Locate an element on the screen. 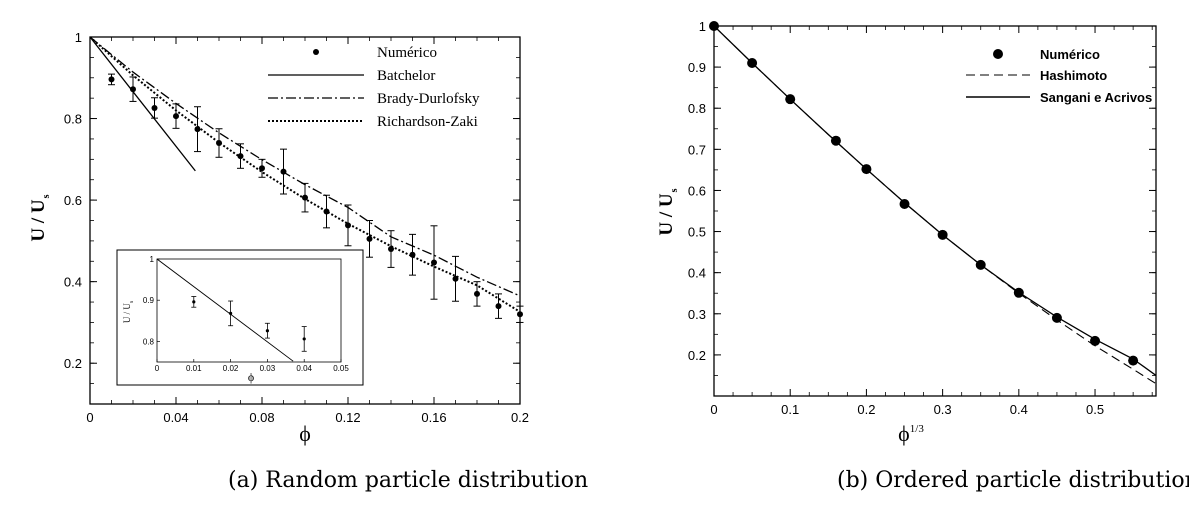  y-tick-label: 0.3 is located at coordinates (697, 314).